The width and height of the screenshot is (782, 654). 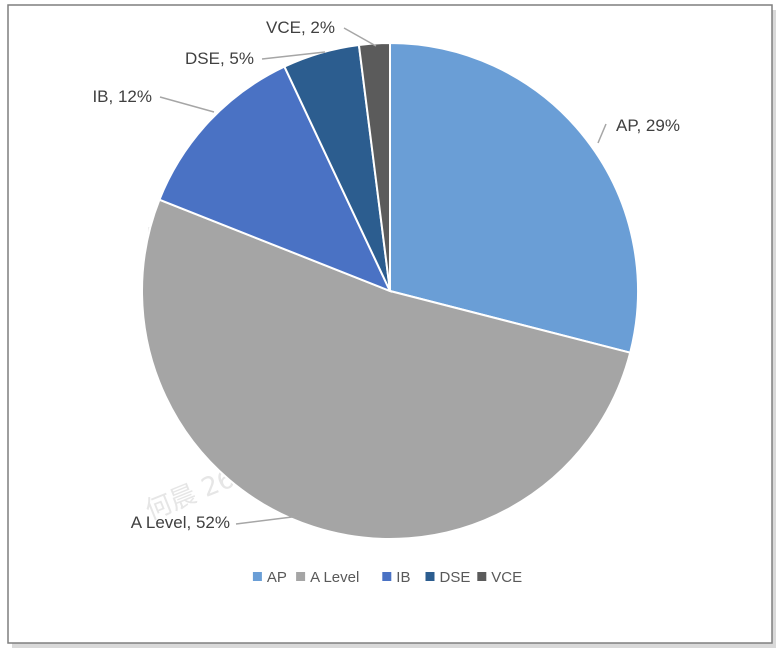 What do you see at coordinates (275, 179) in the screenshot?
I see `pie-slice-ib` at bounding box center [275, 179].